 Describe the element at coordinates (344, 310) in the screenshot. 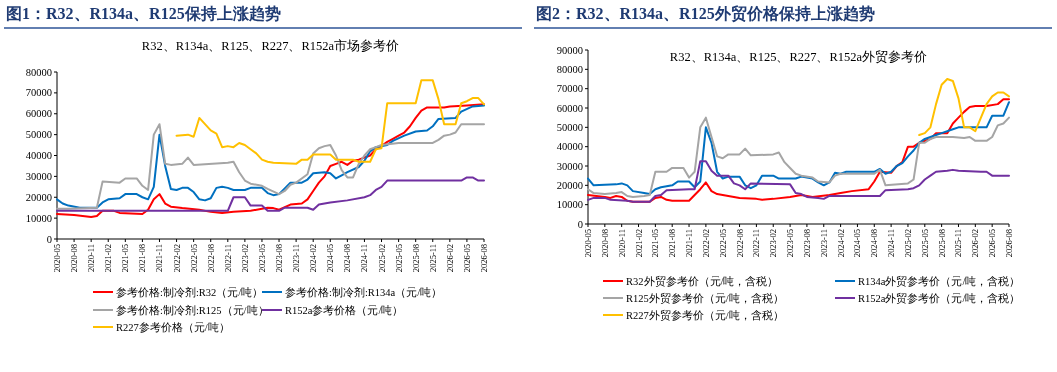

I see `legend-label: R152a参考价格（元/吨）` at that location.